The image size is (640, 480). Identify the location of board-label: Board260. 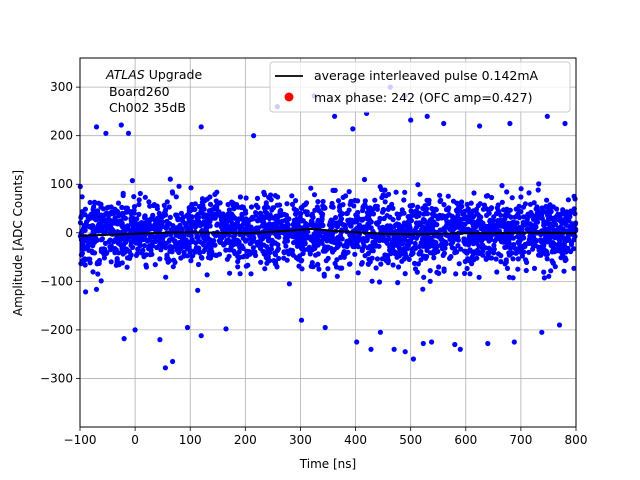
(139, 91).